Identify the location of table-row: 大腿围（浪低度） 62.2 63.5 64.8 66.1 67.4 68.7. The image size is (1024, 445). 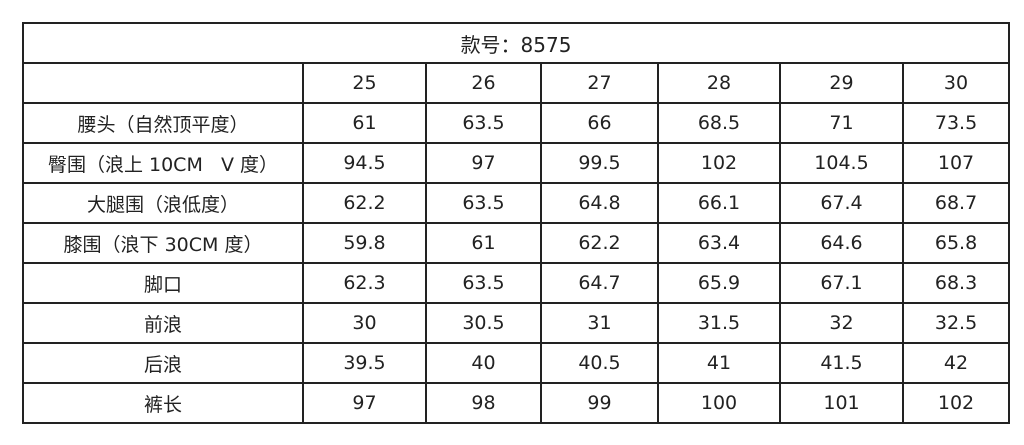
(516, 203).